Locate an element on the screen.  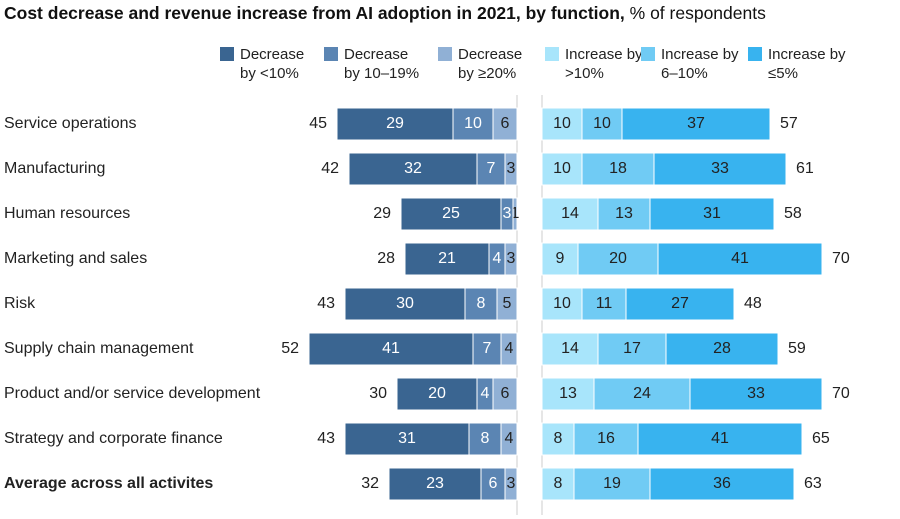
segment-label: 28 is located at coordinates (722, 348).